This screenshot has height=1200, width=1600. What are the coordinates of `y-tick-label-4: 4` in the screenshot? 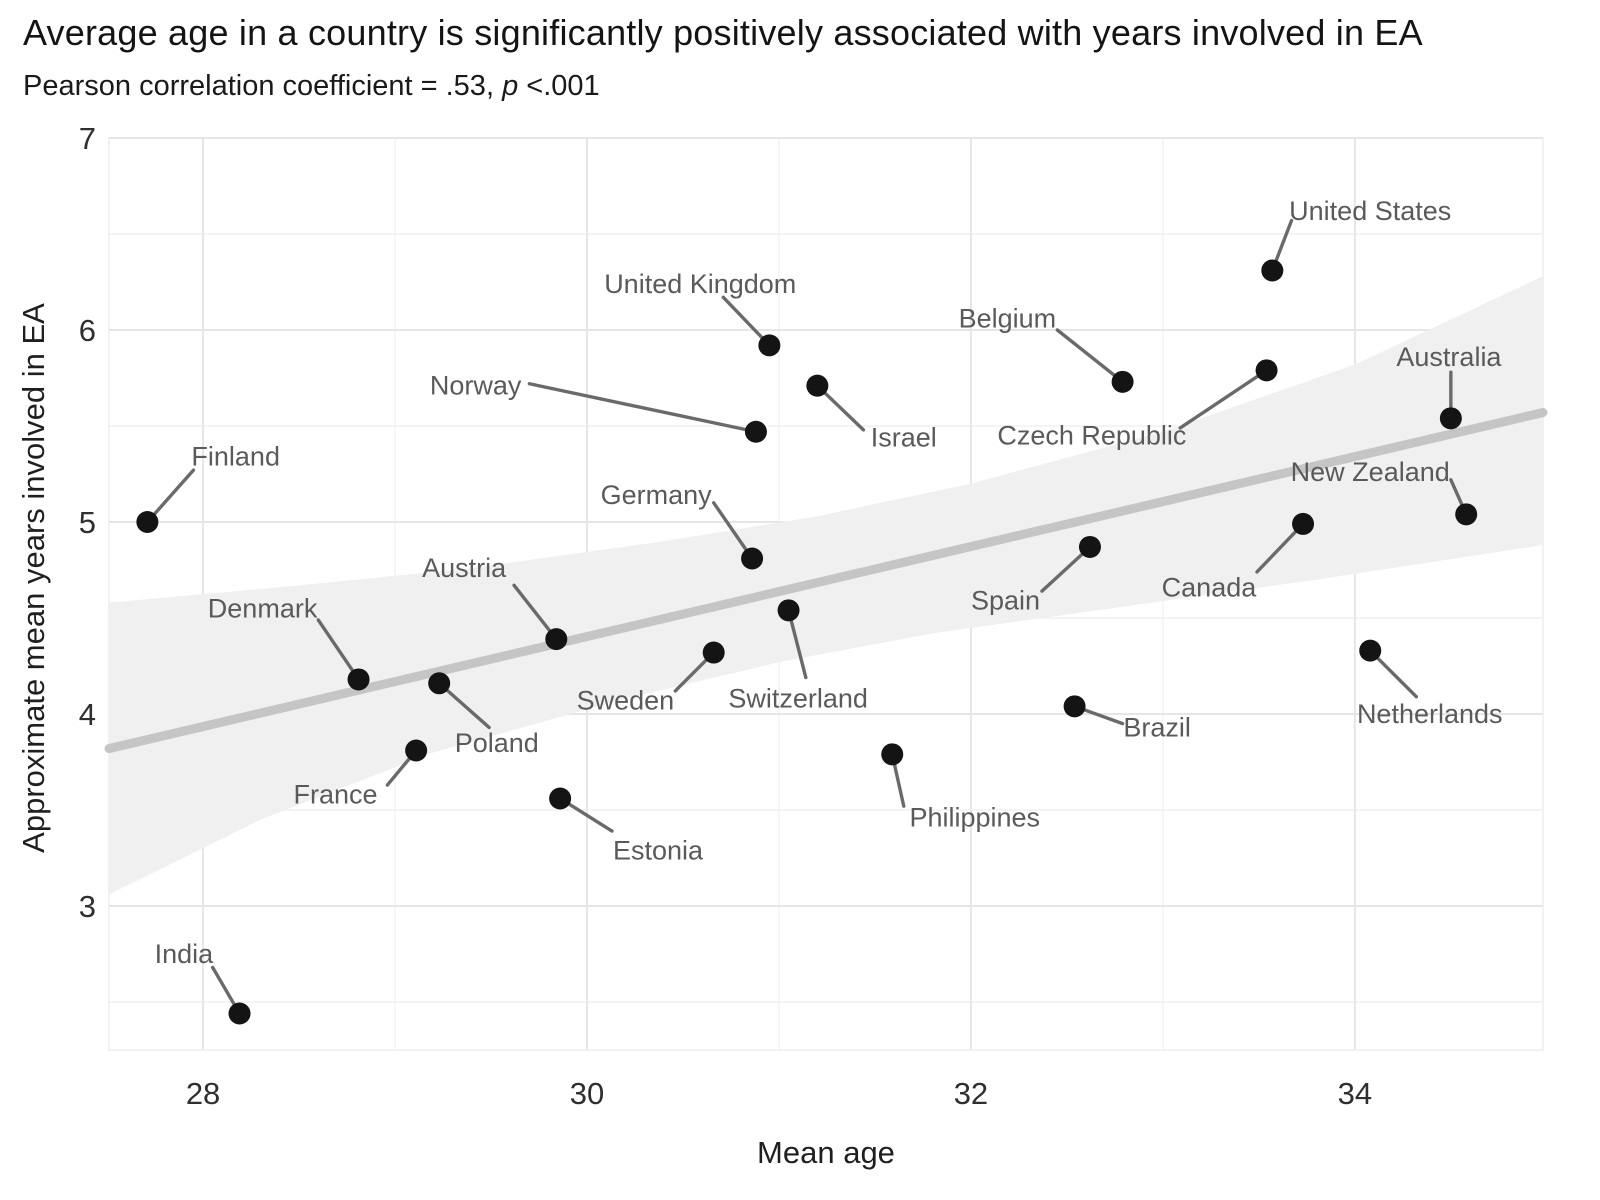 It's located at (87, 714).